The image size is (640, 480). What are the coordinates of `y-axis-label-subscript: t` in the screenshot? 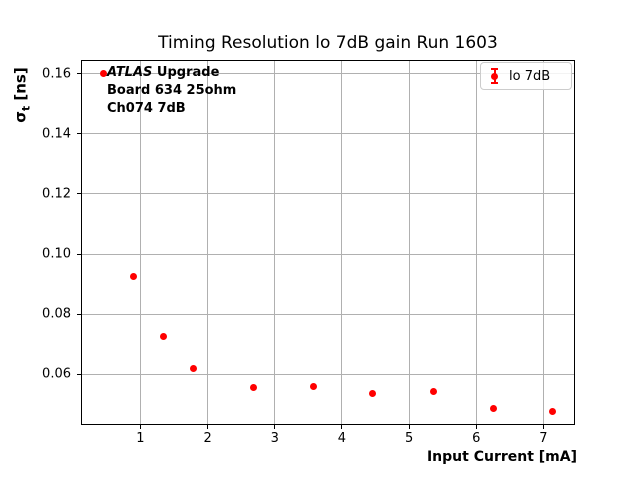 It's located at (26, 108).